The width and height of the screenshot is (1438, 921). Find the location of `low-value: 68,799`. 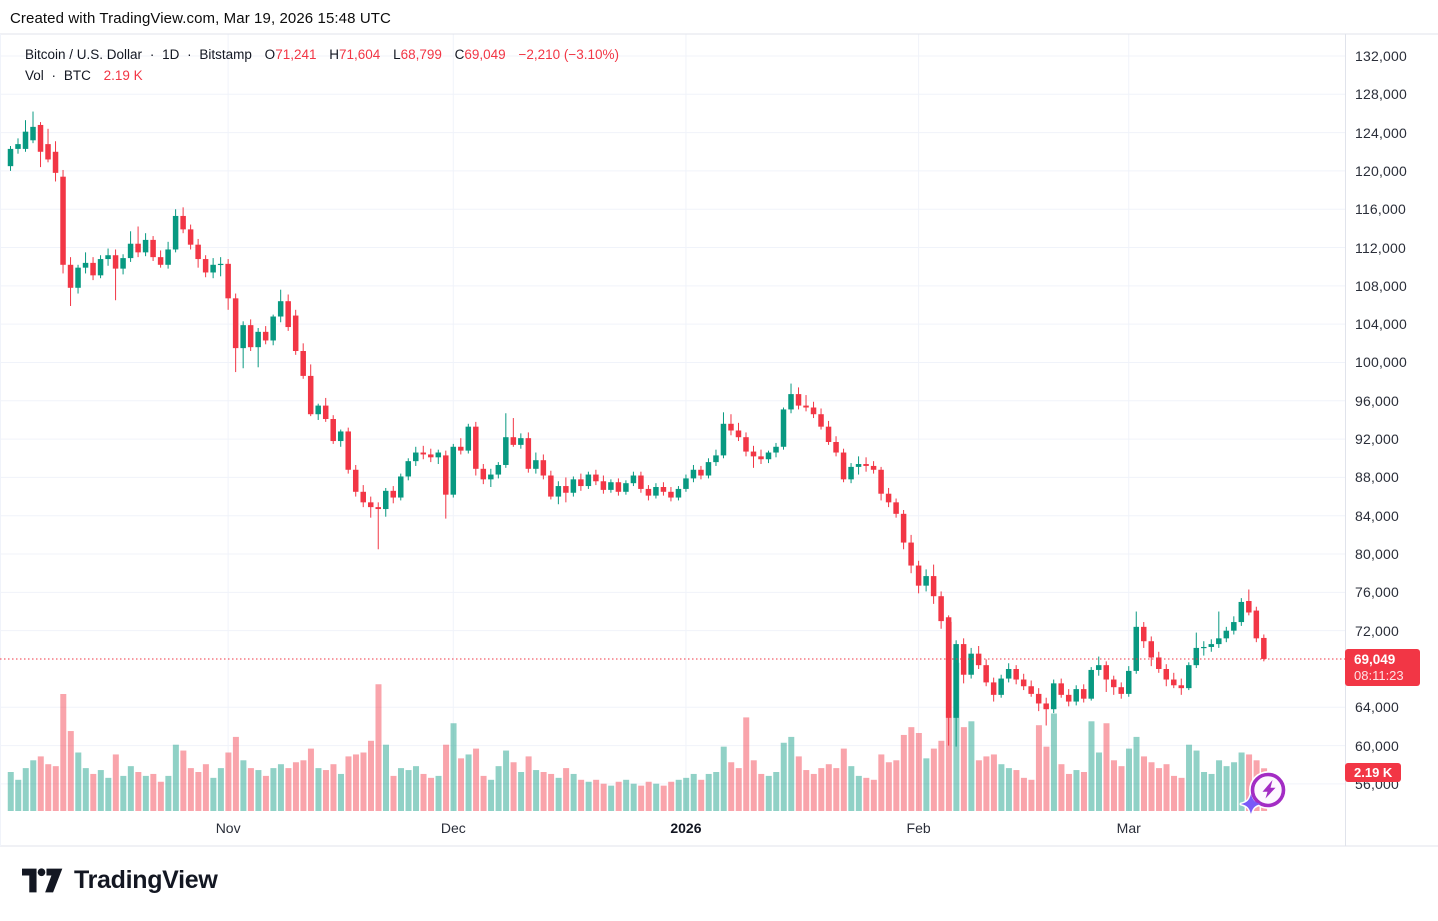

low-value: 68,799 is located at coordinates (421, 54).